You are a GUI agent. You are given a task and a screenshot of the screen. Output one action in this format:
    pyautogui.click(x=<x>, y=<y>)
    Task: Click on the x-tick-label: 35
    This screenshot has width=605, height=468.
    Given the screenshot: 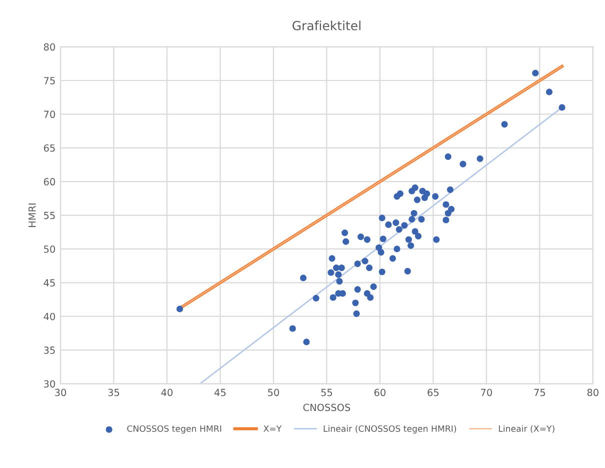 What is the action you would take?
    pyautogui.click(x=114, y=392)
    